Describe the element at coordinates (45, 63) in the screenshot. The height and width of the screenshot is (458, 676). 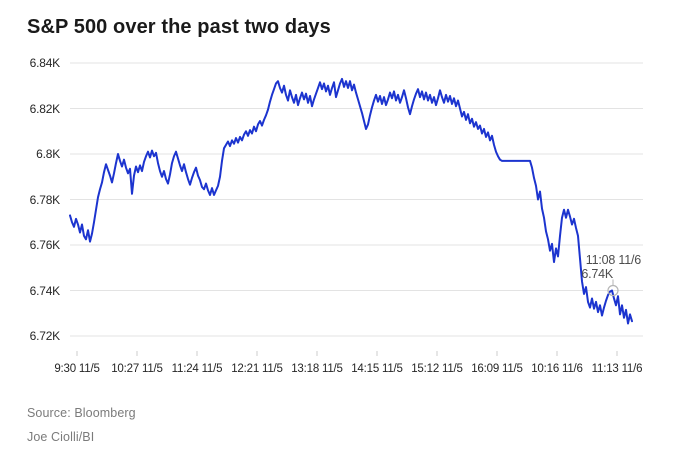
I see `y-axis-label: 6.84K` at that location.